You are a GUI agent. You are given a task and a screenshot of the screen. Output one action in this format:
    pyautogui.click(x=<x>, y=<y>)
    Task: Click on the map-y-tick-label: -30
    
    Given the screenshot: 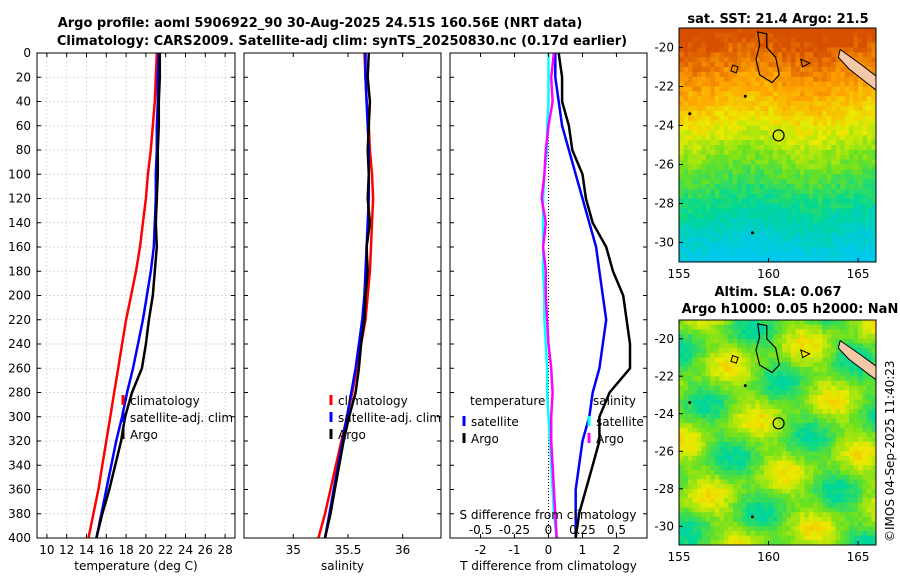 What is the action you would take?
    pyautogui.click(x=664, y=243)
    